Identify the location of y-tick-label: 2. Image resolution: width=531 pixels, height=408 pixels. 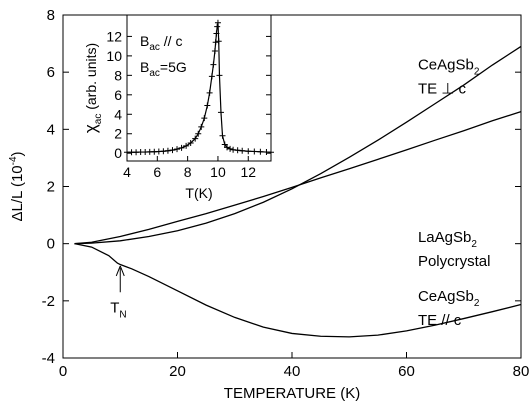
(51, 187).